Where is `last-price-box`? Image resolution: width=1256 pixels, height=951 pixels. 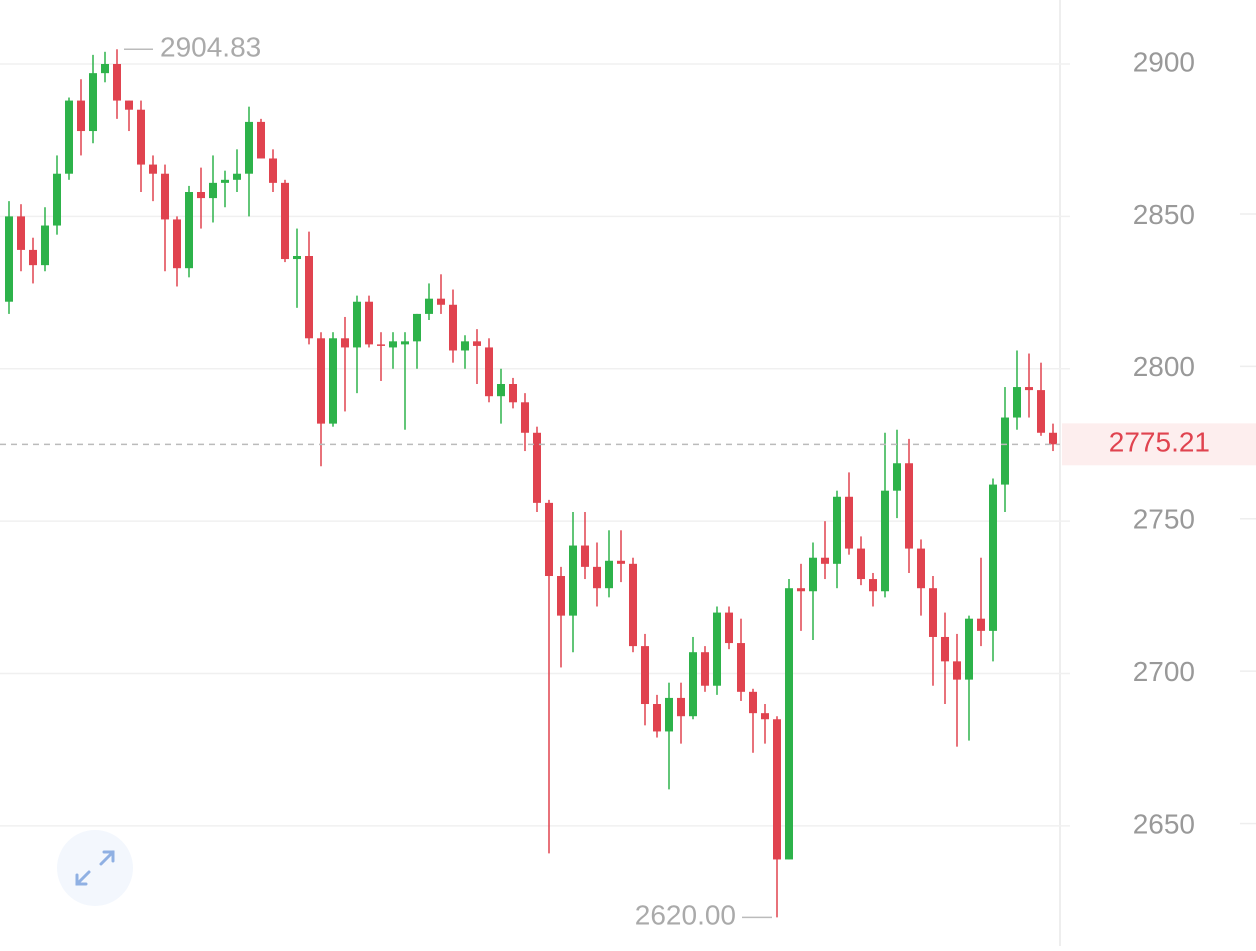 last-price-box is located at coordinates (1159, 444).